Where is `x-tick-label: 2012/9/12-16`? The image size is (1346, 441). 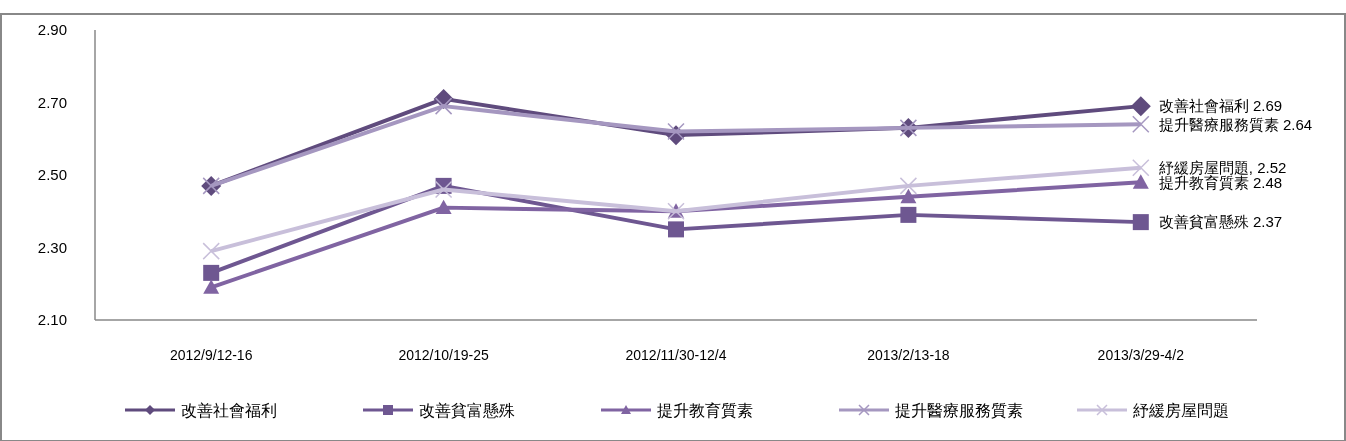 x-tick-label: 2012/9/12-16 is located at coordinates (211, 355).